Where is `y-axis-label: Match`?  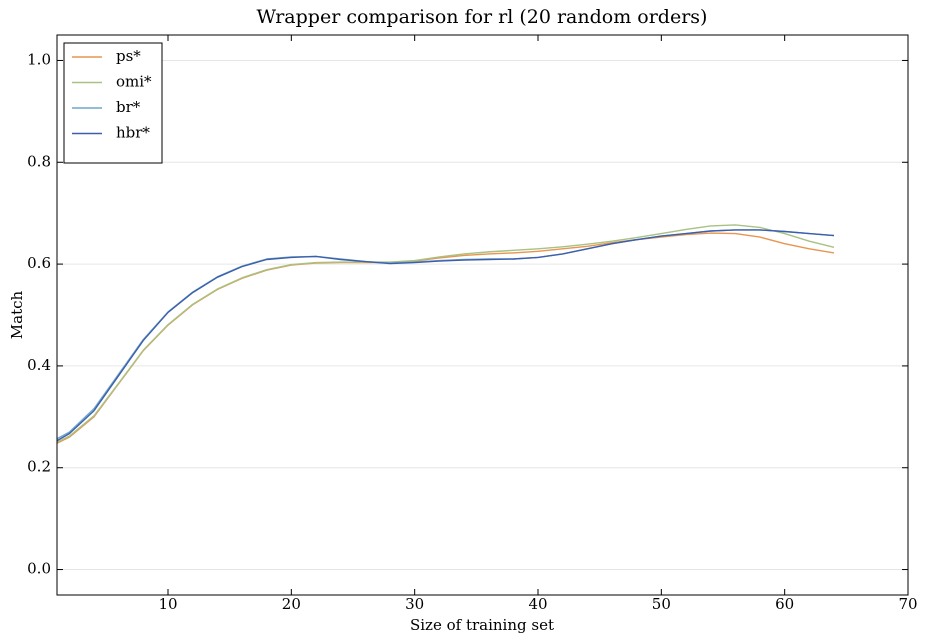
y-axis-label: Match is located at coordinates (17, 314).